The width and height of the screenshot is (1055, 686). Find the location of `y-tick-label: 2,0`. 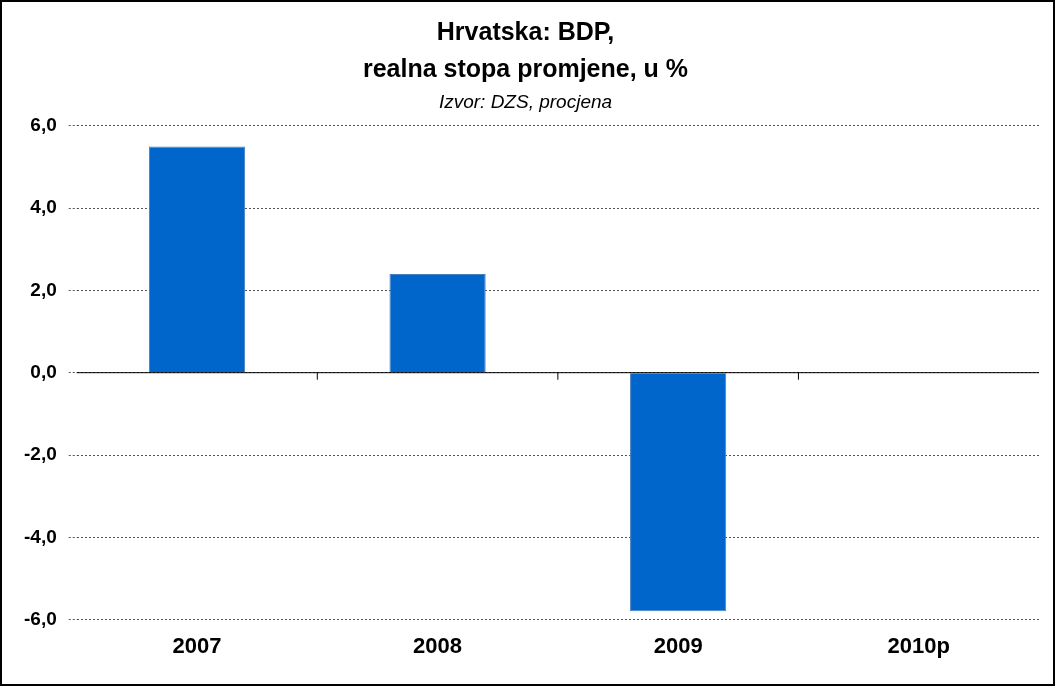

y-tick-label: 2,0 is located at coordinates (43, 289).